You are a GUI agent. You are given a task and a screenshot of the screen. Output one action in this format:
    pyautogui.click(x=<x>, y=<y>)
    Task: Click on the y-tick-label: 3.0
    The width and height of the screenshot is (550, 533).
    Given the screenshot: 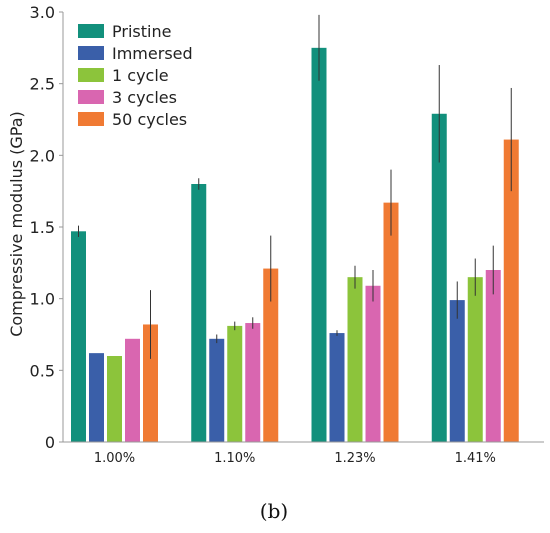 What is the action you would take?
    pyautogui.click(x=42, y=12)
    